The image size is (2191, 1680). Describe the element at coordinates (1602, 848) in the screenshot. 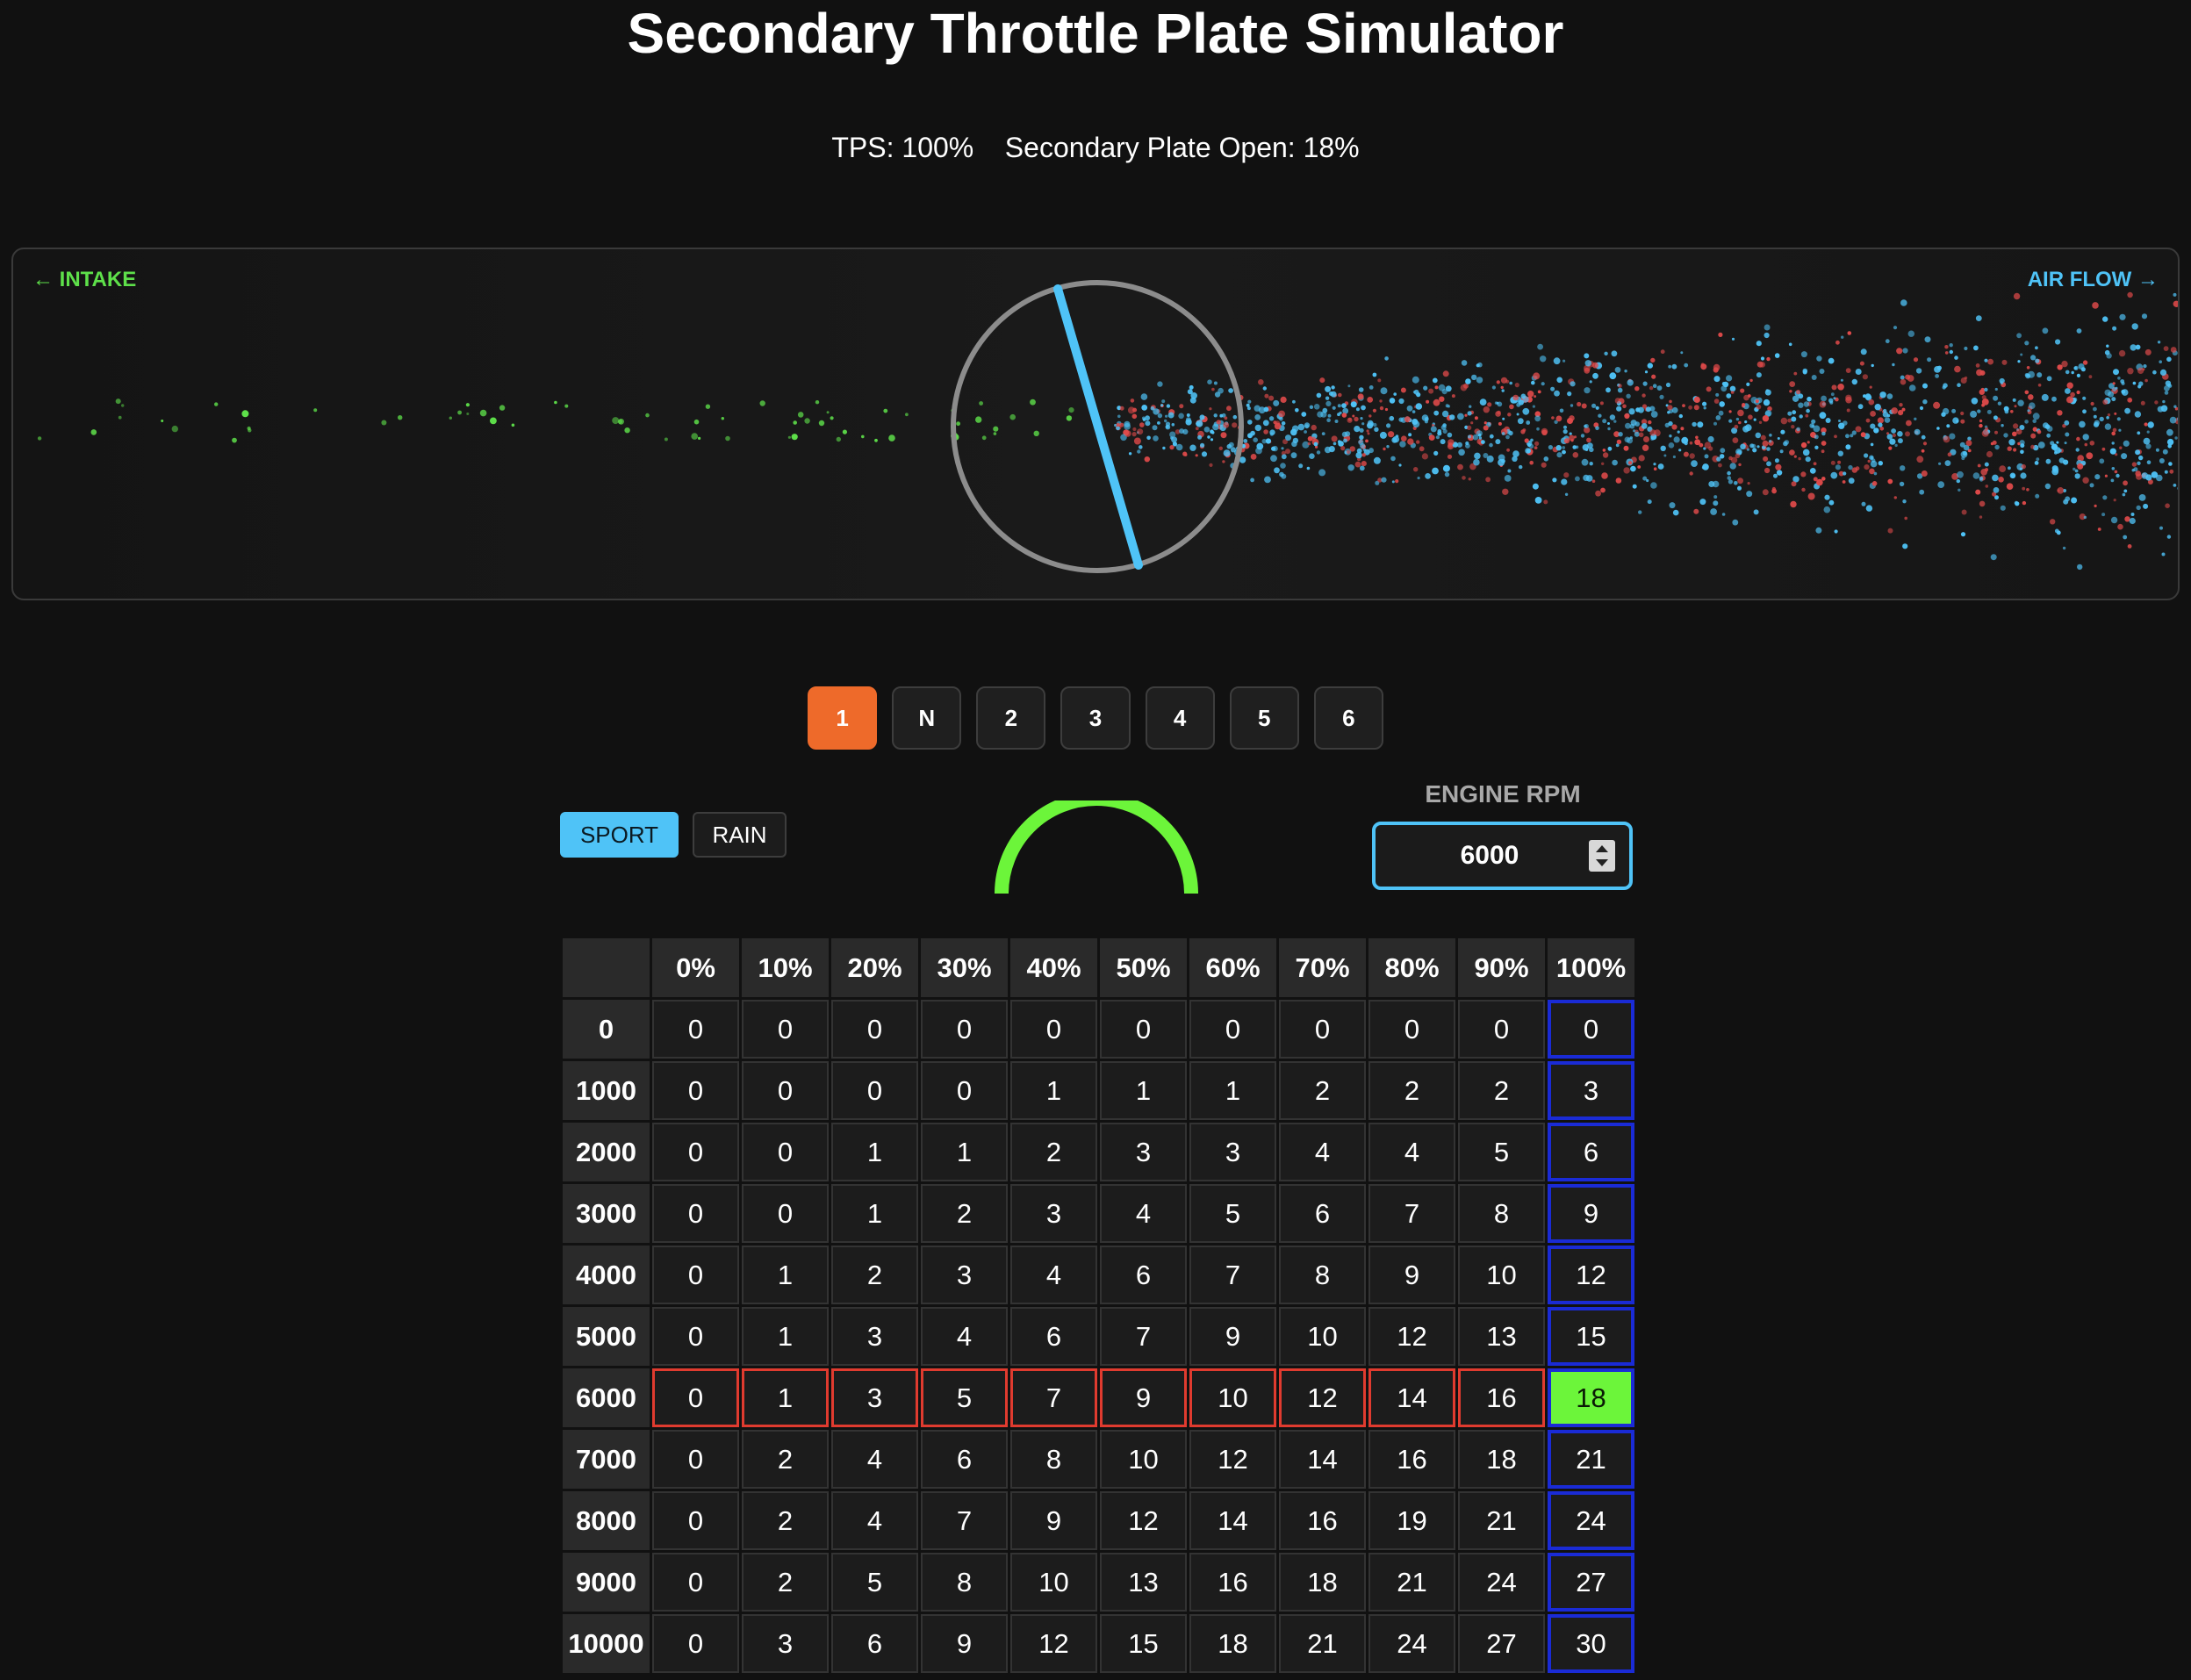

I see `spinner-up-icon` at that location.